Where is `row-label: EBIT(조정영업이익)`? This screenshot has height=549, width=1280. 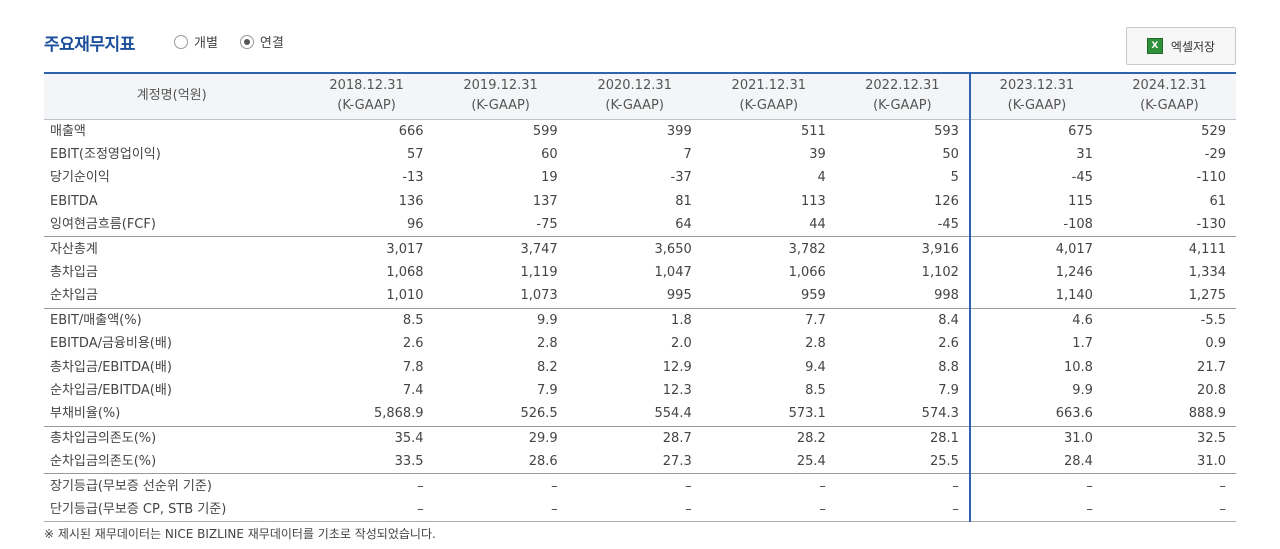
row-label: EBIT(조정영업이익) is located at coordinates (105, 155).